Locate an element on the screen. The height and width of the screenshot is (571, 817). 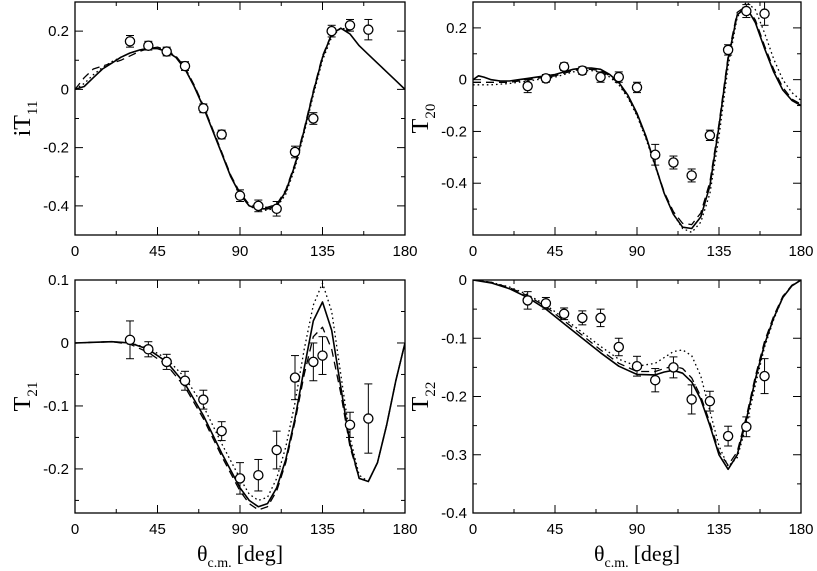
y-tick-label: -0.4 is located at coordinates (454, 183).